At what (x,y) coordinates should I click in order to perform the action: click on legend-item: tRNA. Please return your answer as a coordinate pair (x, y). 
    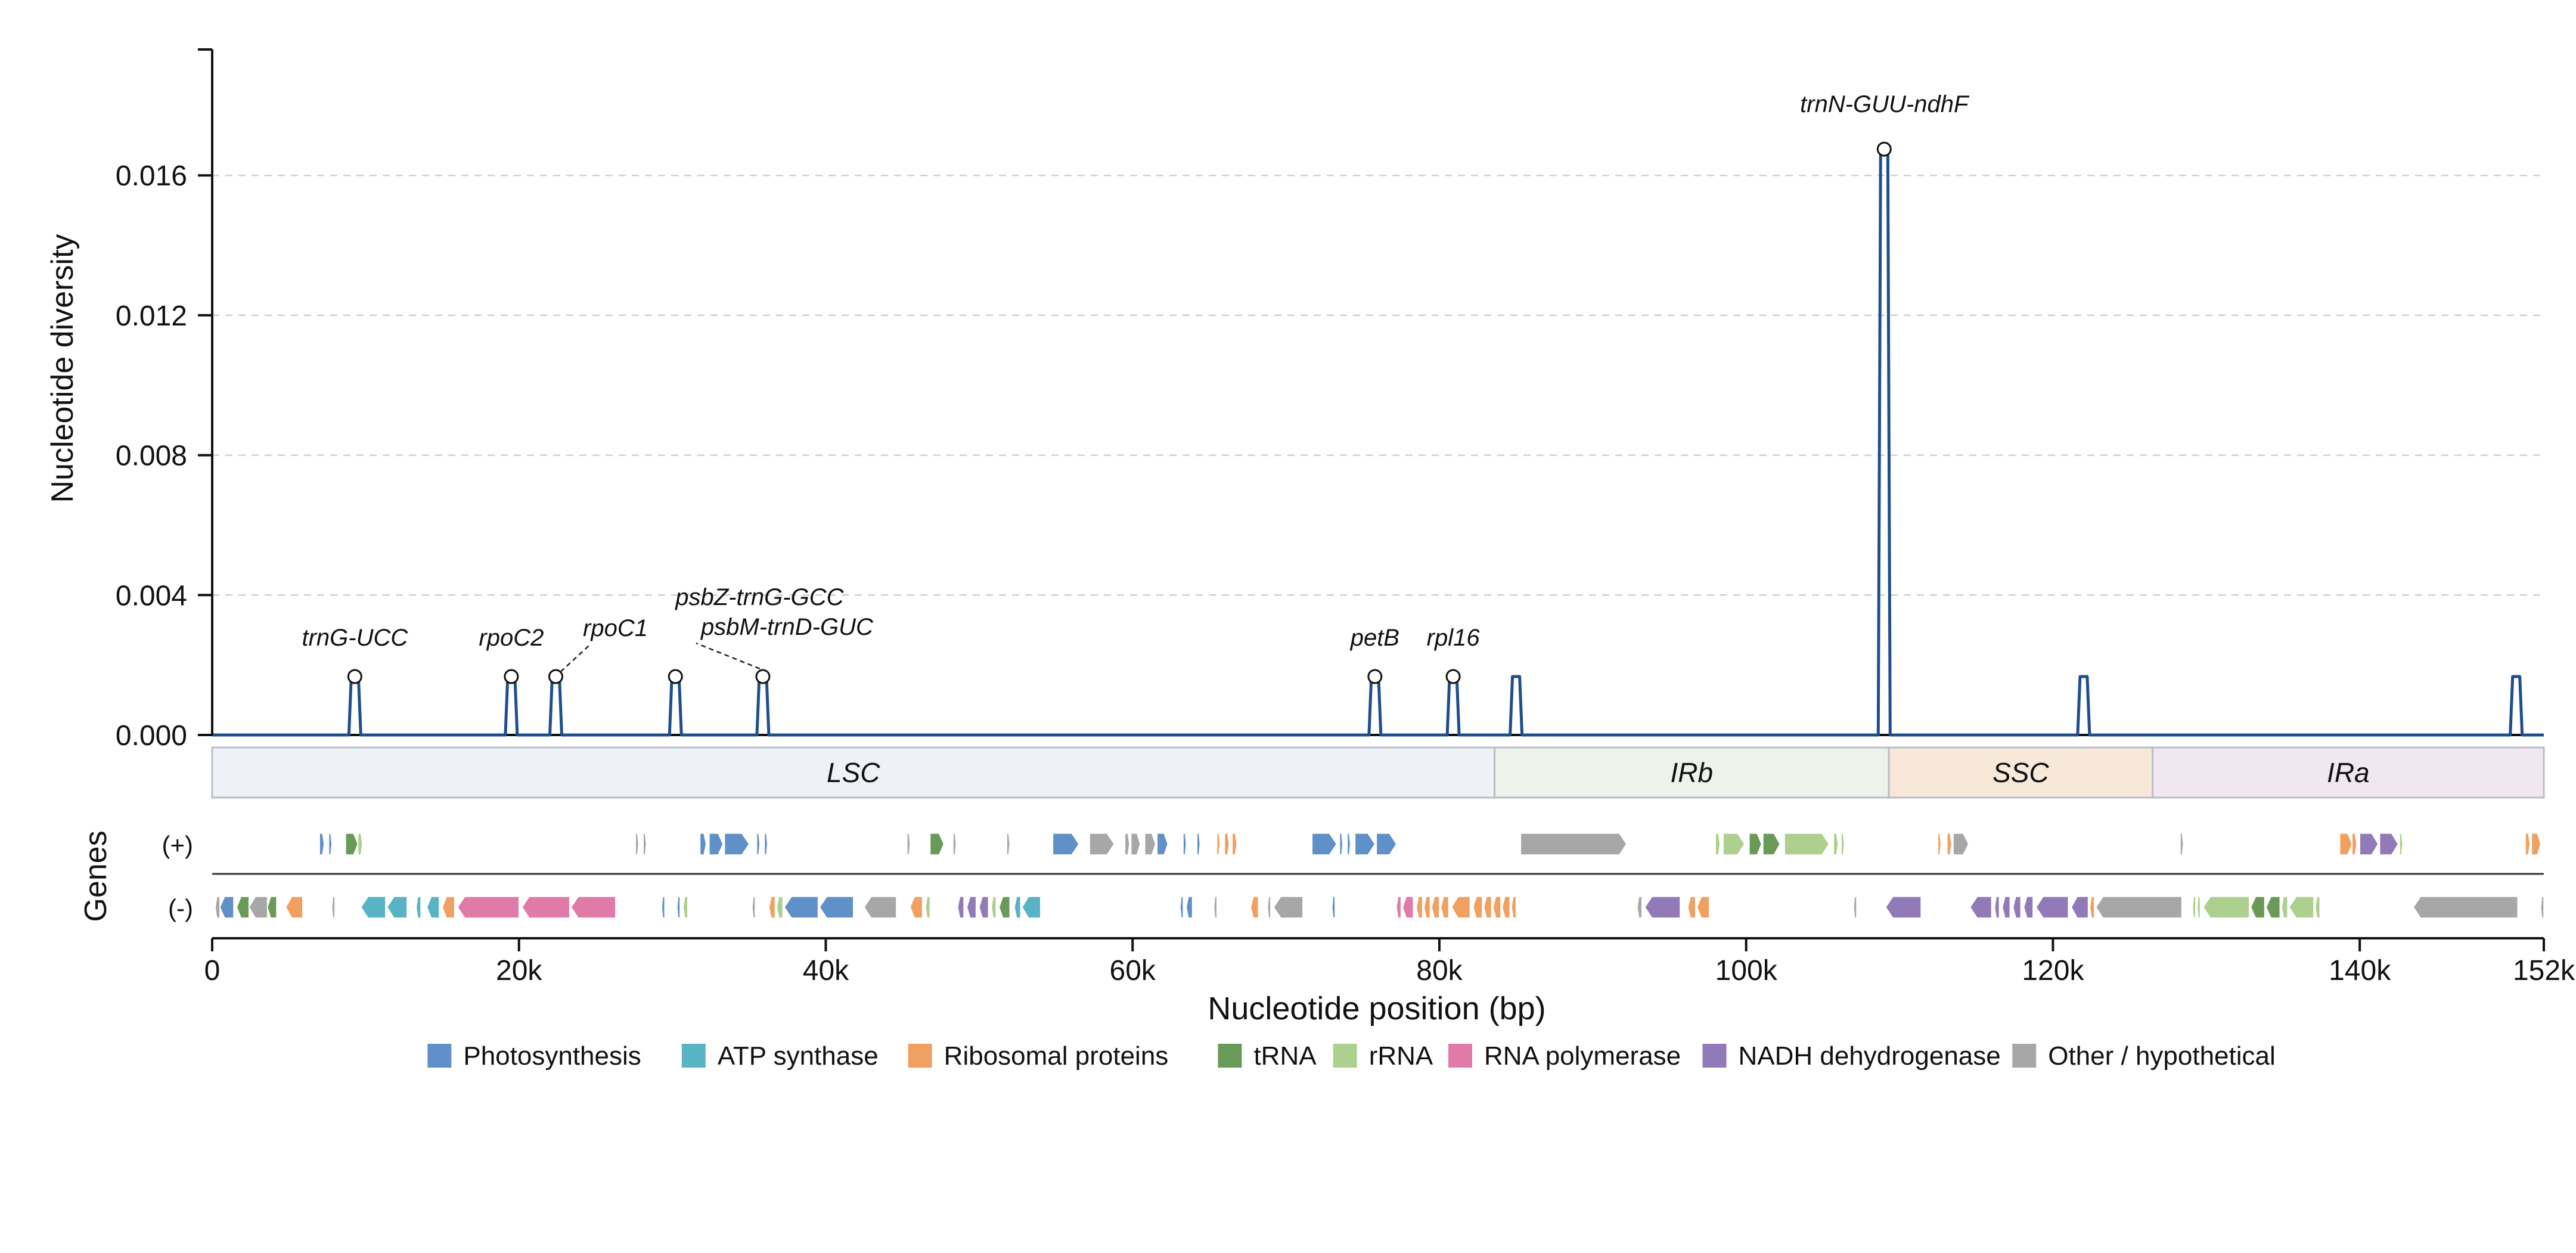
    Looking at the image, I should click on (1268, 1056).